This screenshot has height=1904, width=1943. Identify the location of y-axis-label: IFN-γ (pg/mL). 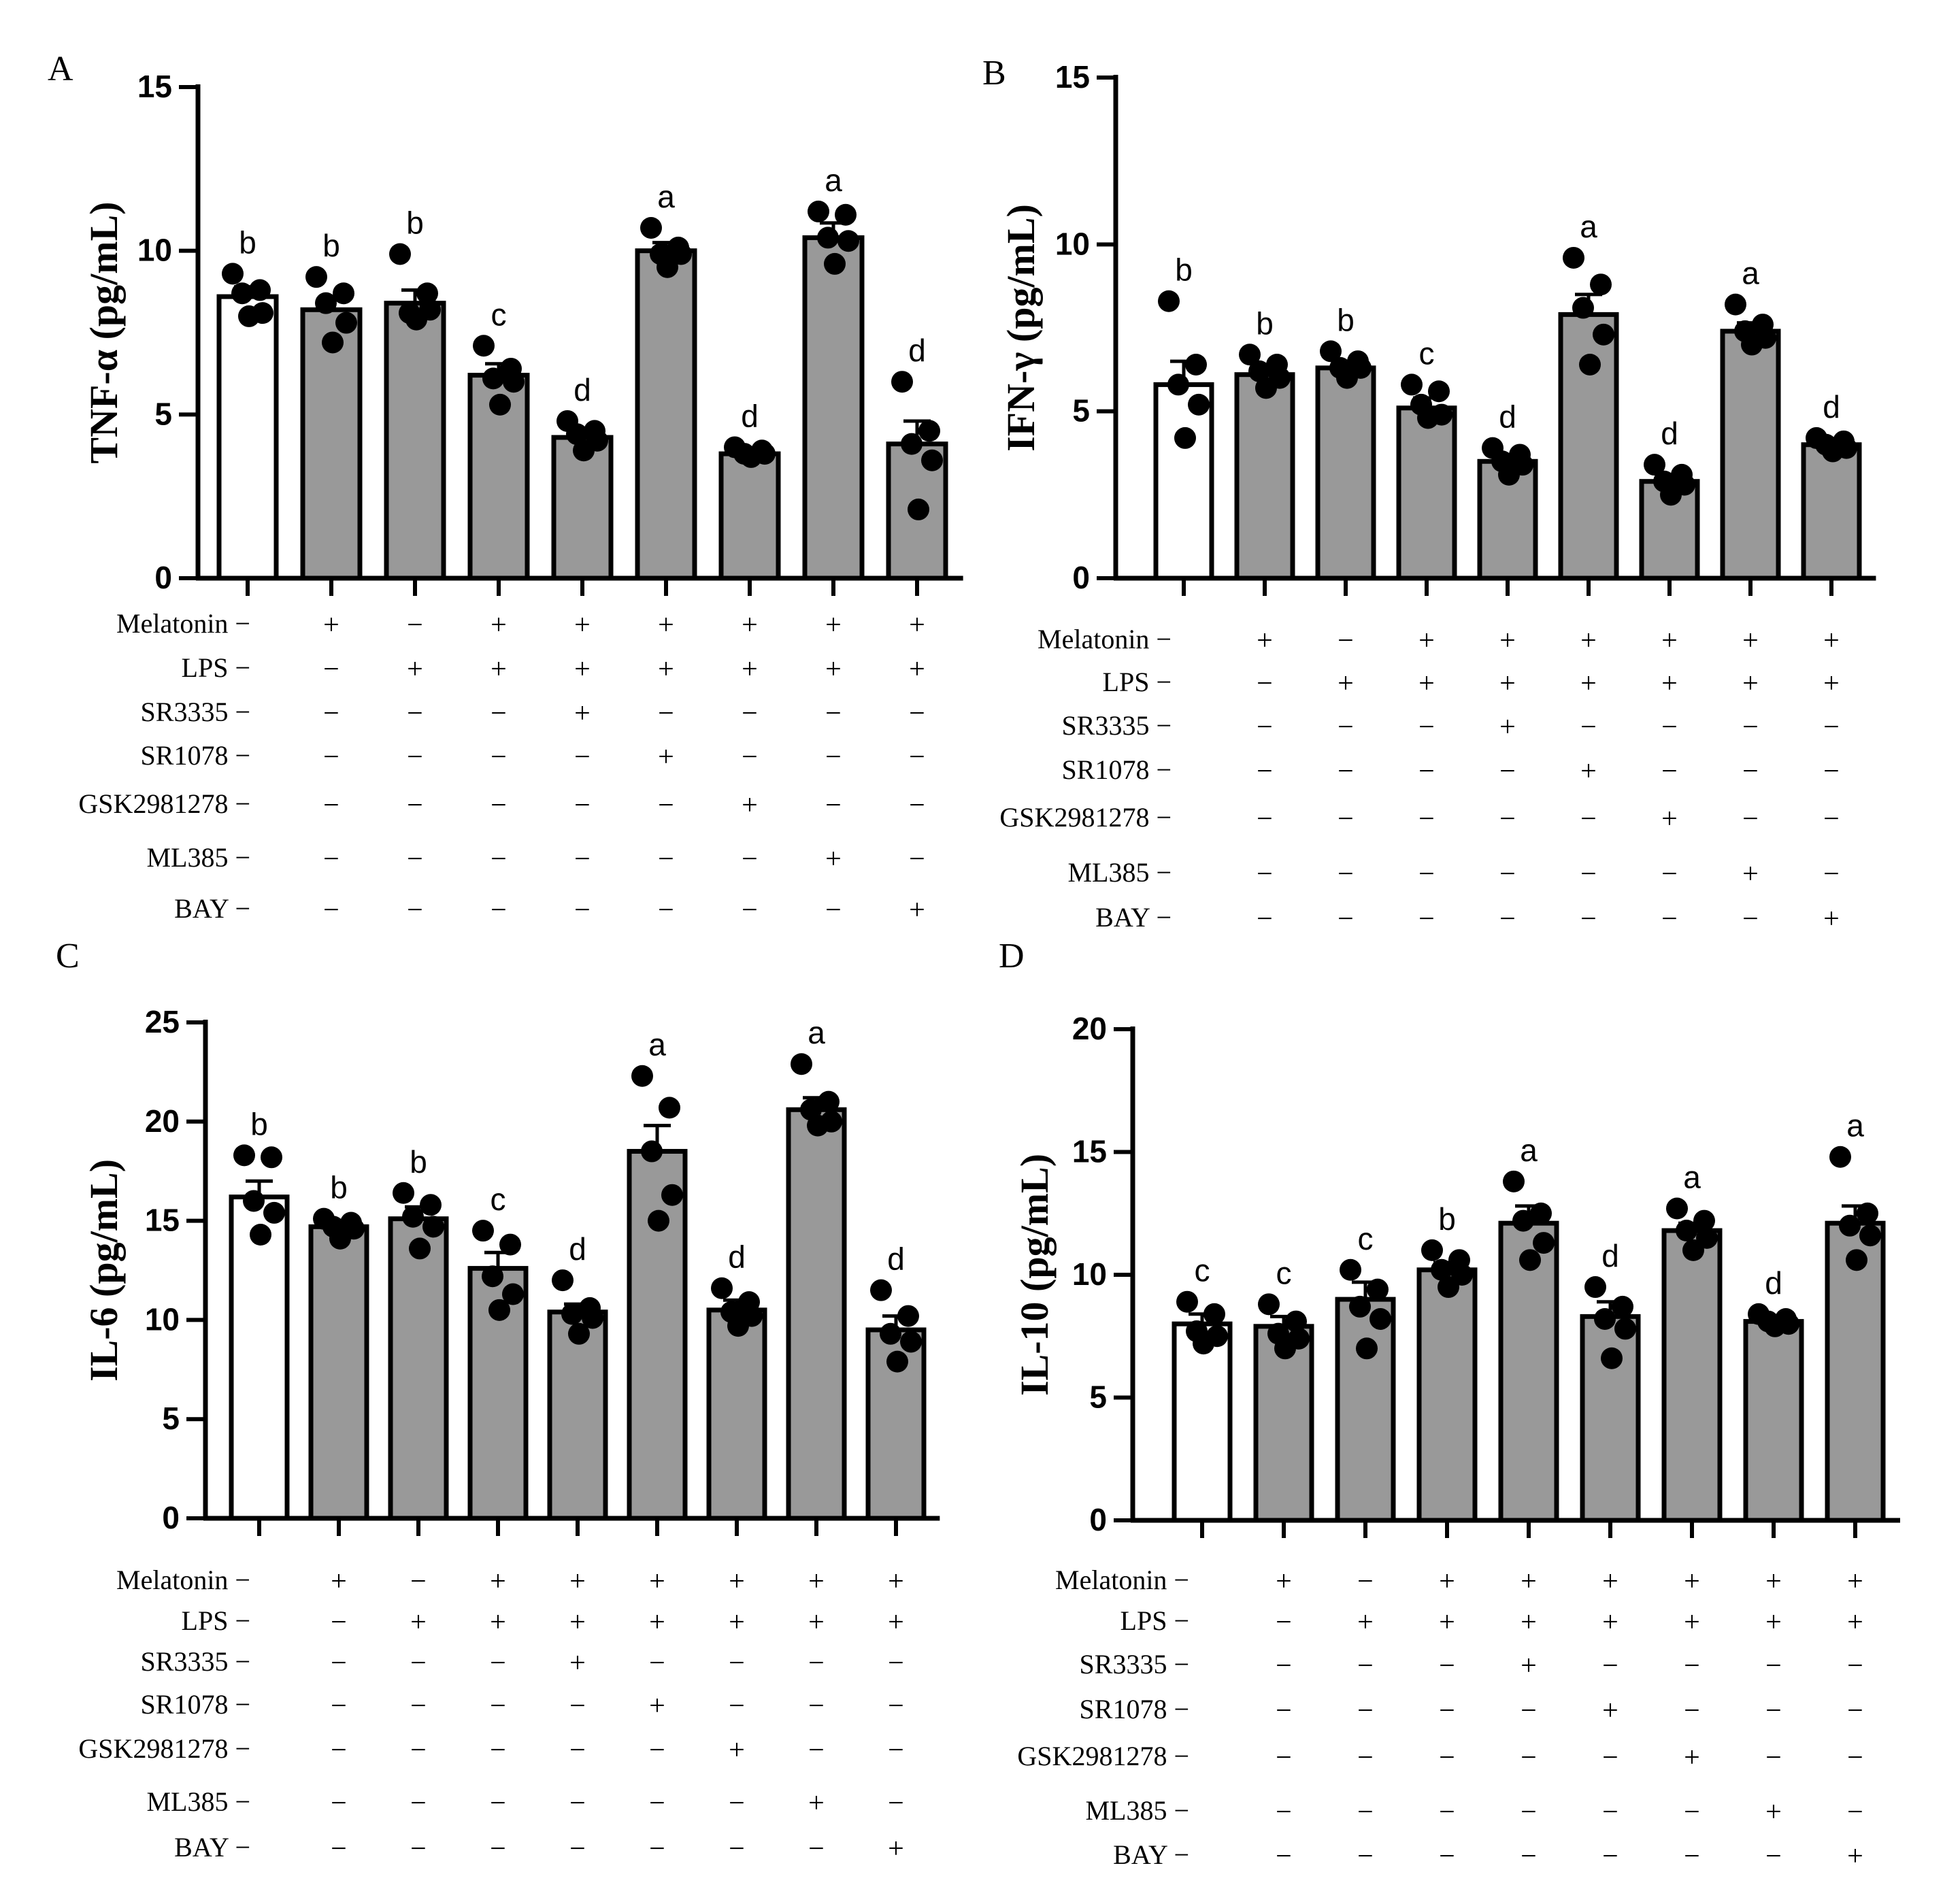
(1021, 328).